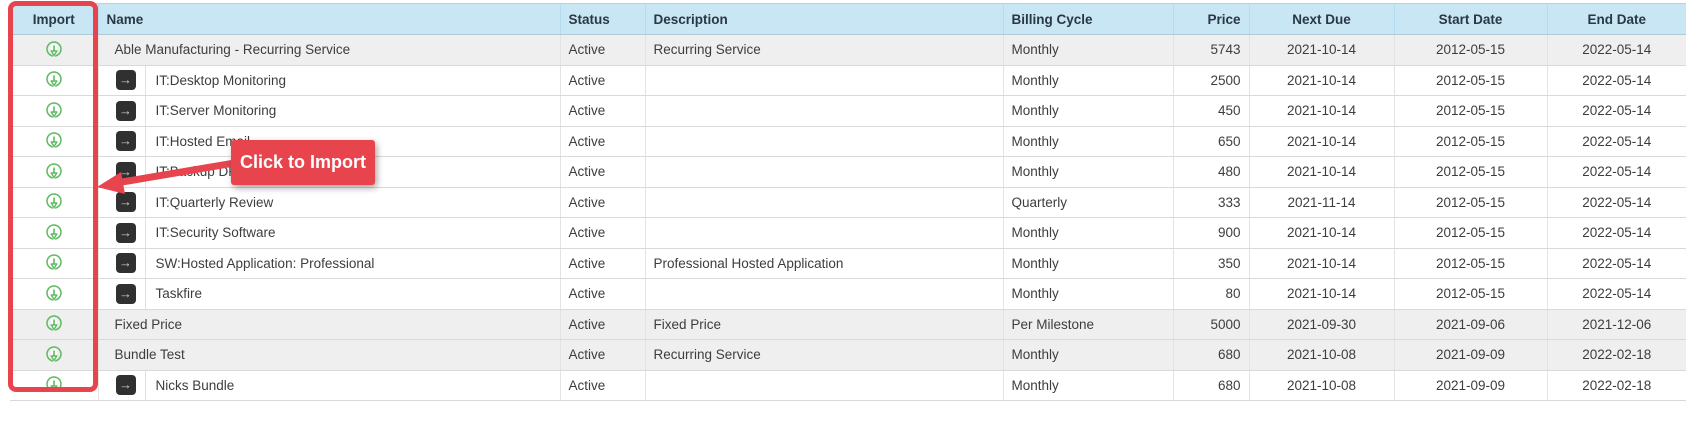 This screenshot has width=1686, height=443. What do you see at coordinates (1088, 19) in the screenshot?
I see `column-header-billing_cycle: Billing Cycle` at bounding box center [1088, 19].